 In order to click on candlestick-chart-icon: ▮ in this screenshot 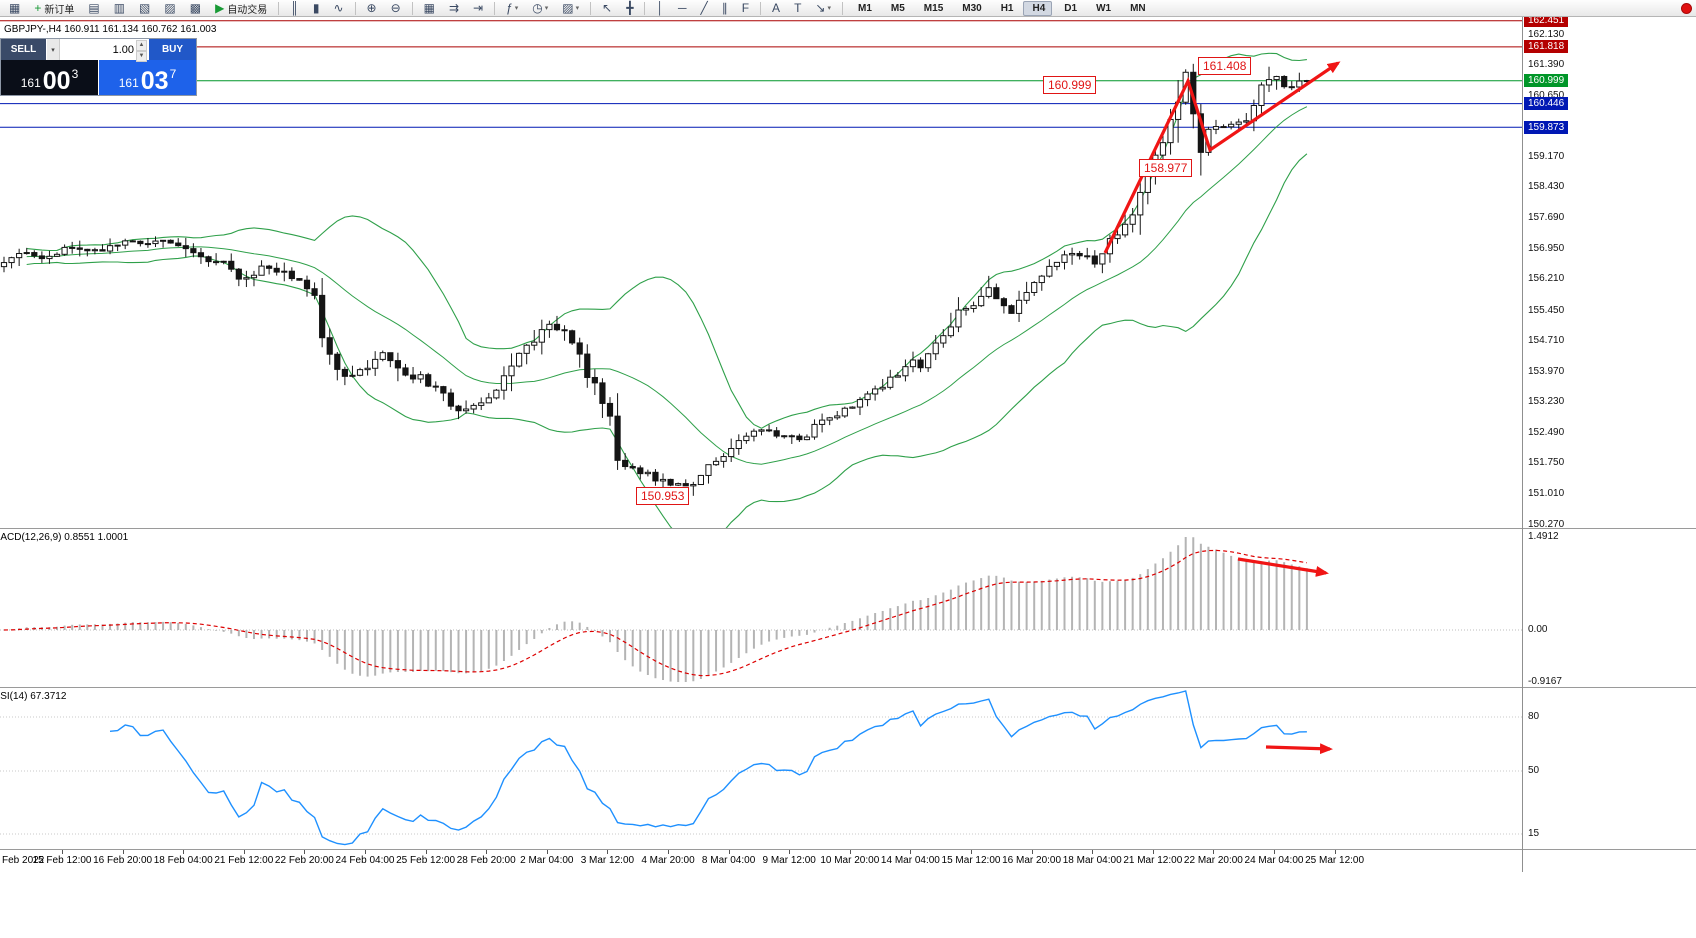, I will do `click(316, 8)`.